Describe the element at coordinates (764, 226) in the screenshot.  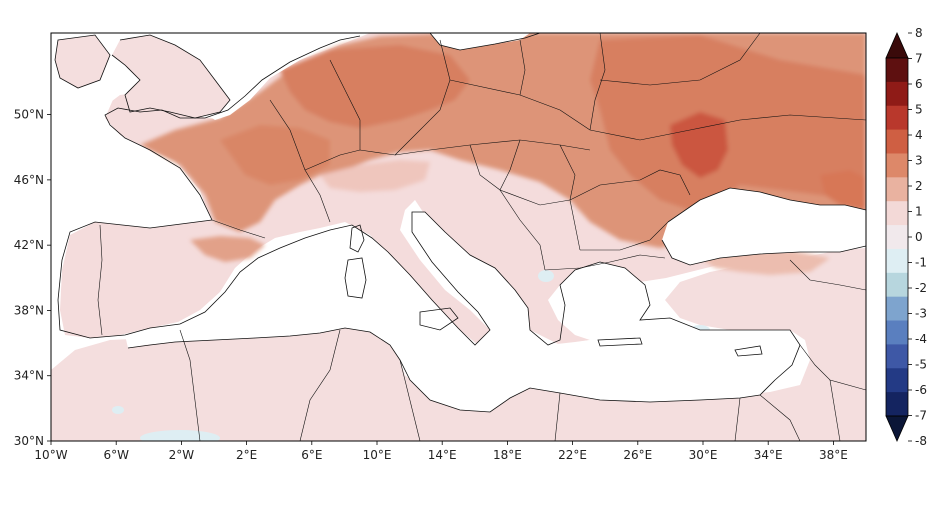
I see `black-sea` at that location.